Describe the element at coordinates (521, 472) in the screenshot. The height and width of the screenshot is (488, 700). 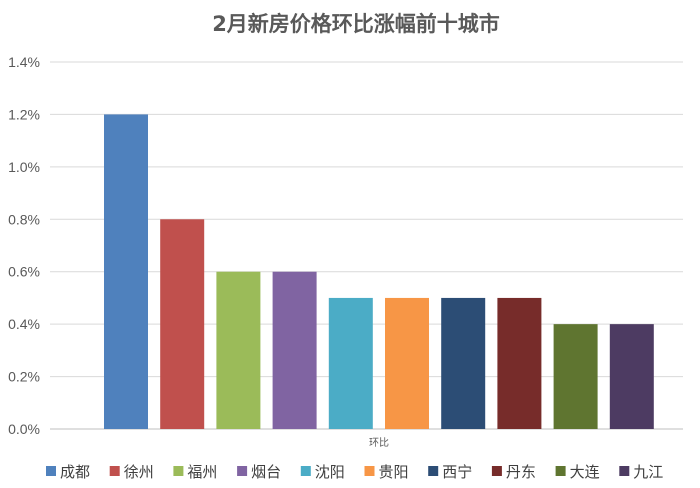
I see `legend-label: 丹东` at that location.